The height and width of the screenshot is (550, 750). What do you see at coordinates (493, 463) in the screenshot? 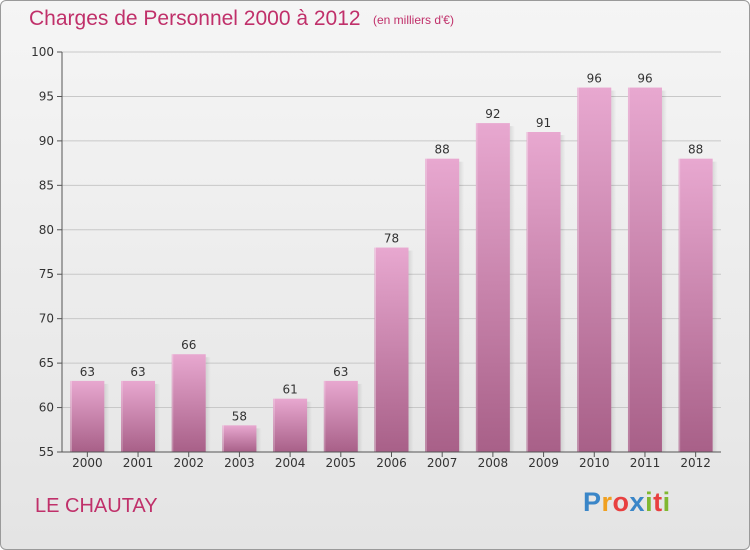
I see `x-tick-label: 2008` at bounding box center [493, 463].